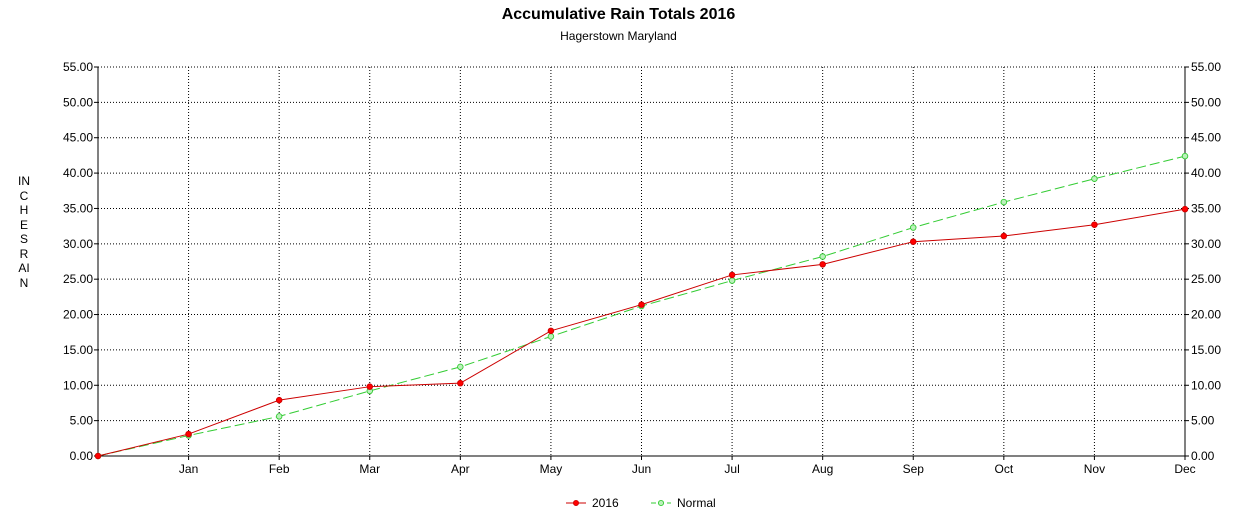  What do you see at coordinates (24, 232) in the screenshot?
I see `y-axis-label: INCHES RAIN` at bounding box center [24, 232].